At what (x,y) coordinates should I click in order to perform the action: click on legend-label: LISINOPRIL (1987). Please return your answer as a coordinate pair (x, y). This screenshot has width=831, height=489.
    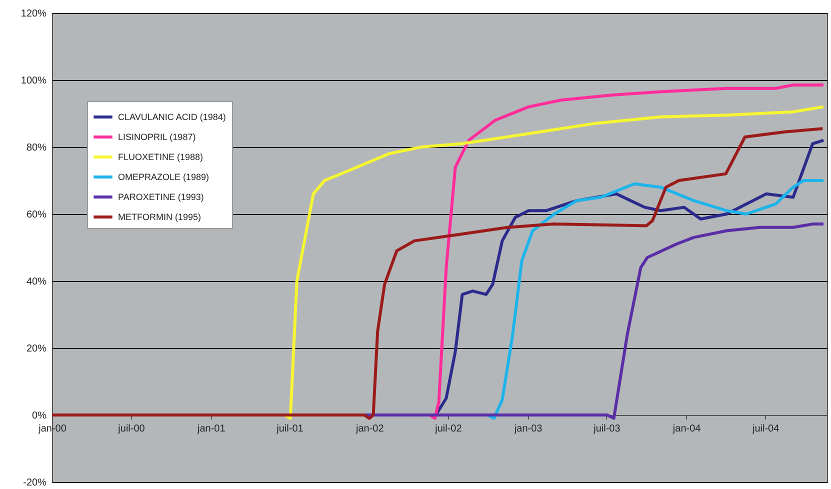
    Looking at the image, I should click on (157, 137).